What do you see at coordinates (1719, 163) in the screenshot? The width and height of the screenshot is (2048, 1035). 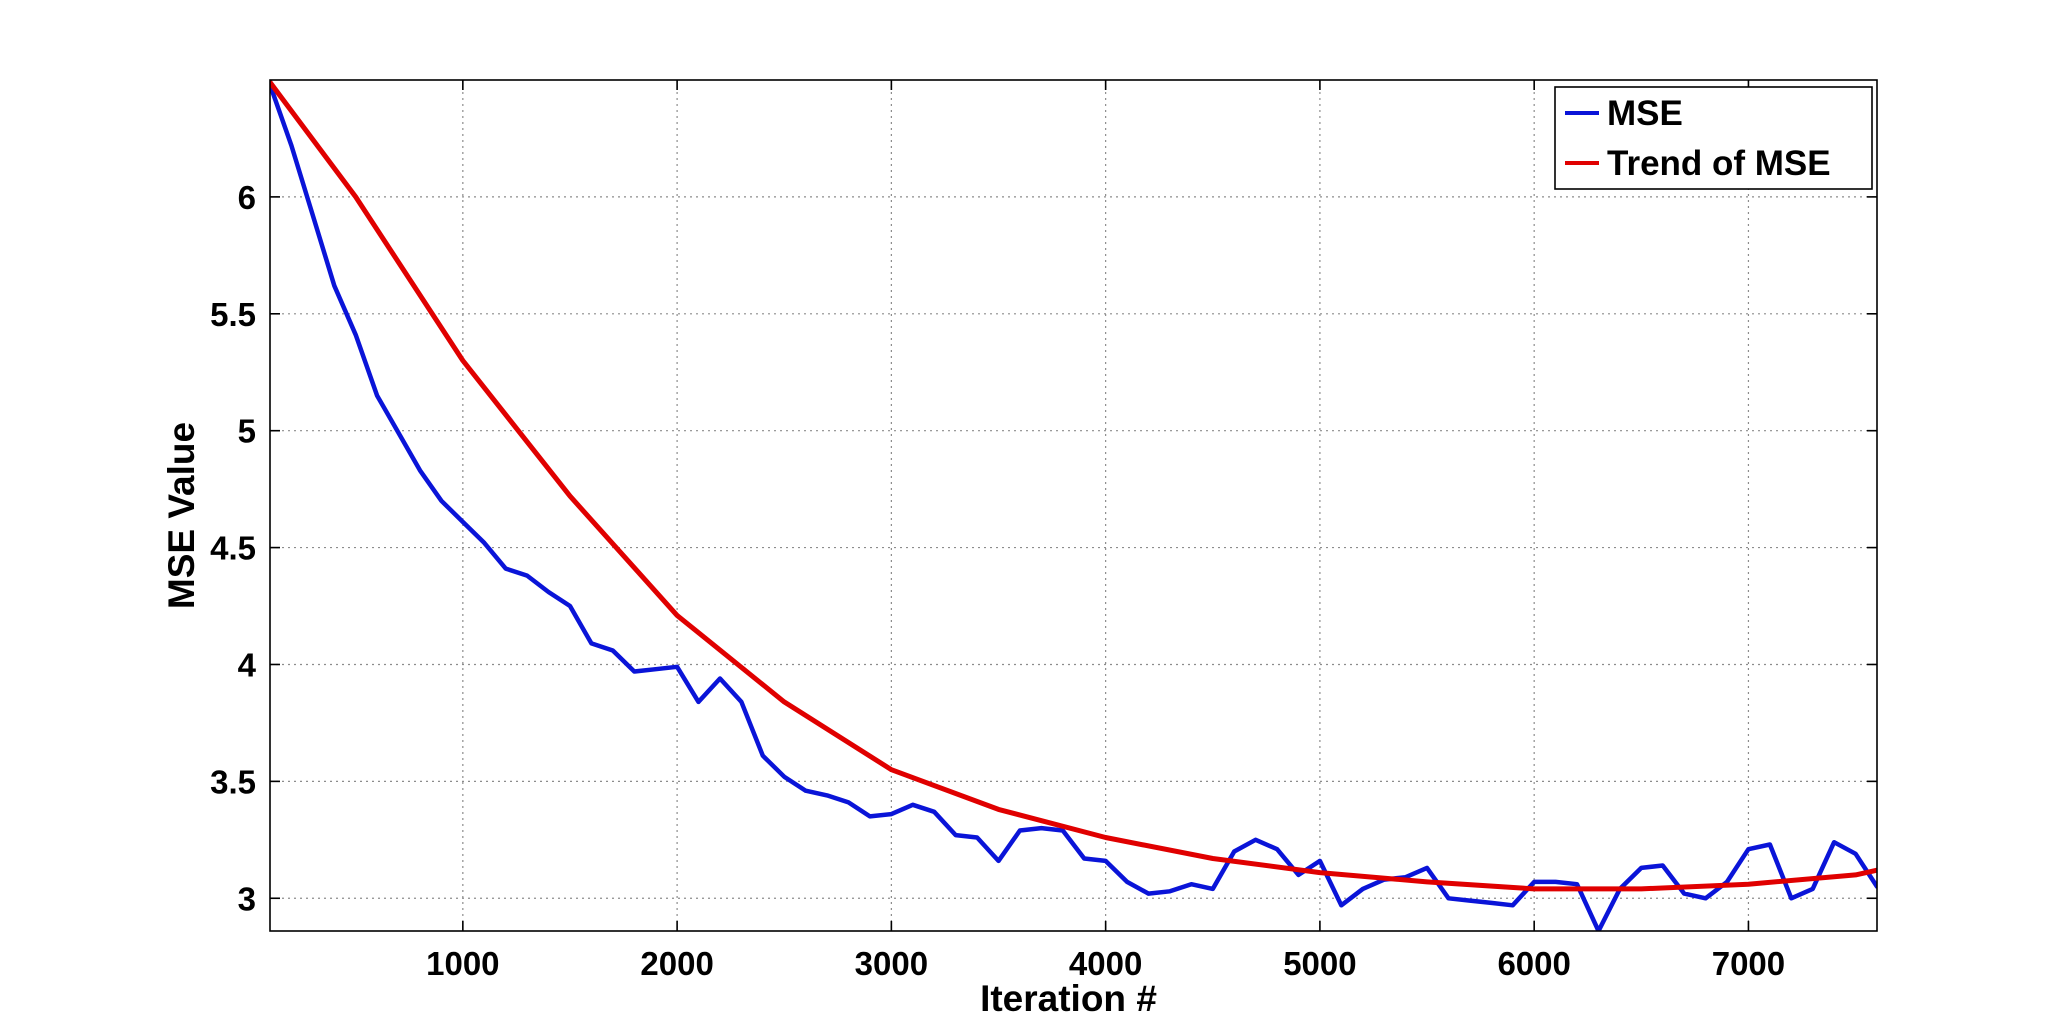 I see `legend-label-trend-of-mse: Trend of MSE` at bounding box center [1719, 163].